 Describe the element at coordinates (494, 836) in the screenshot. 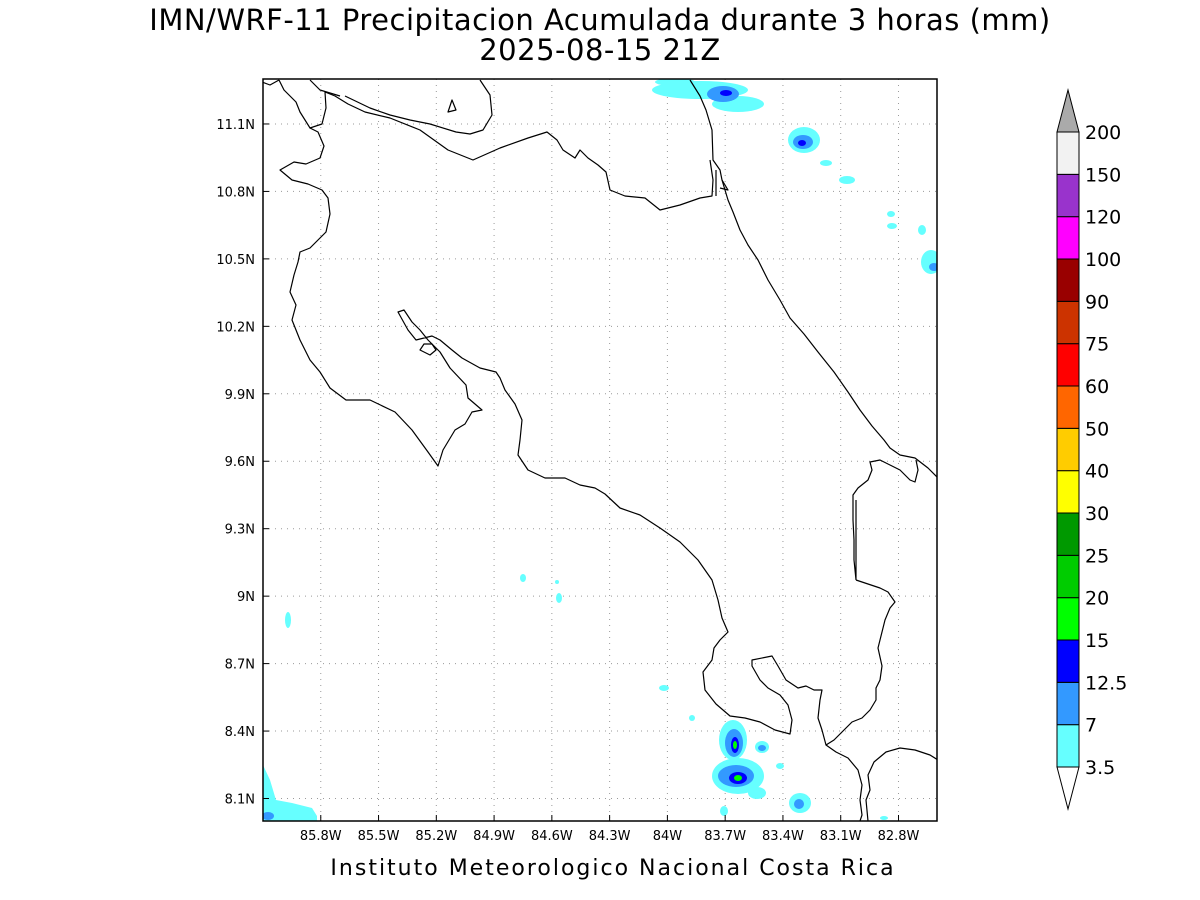

I see `lon-tick-label: 84.9W` at that location.